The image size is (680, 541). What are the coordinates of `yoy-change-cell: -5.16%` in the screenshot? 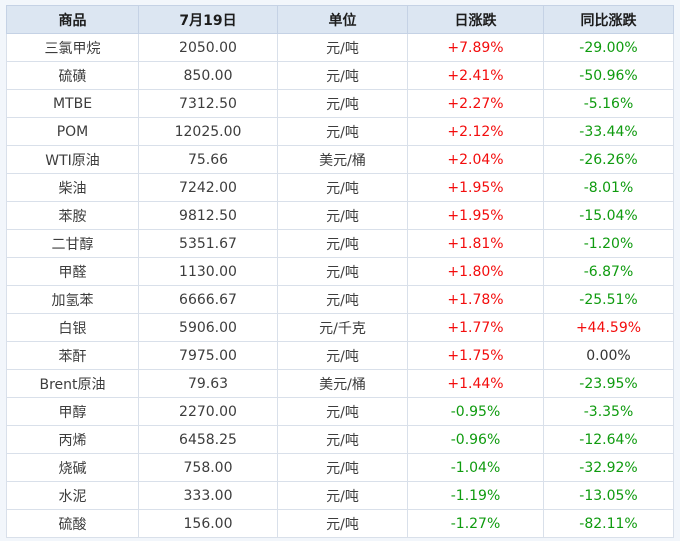 It's located at (608, 103).